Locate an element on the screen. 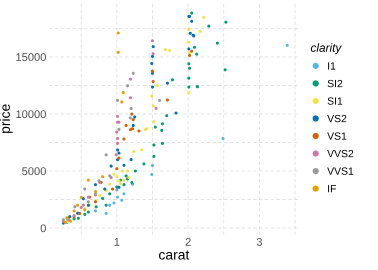  x-tick-label: 3 is located at coordinates (259, 242).